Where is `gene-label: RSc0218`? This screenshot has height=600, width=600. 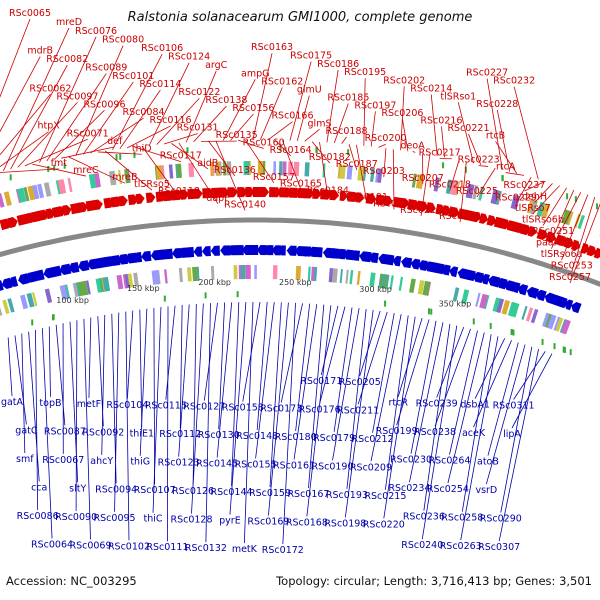
gene-label: RSc0218 is located at coordinates (450, 184).